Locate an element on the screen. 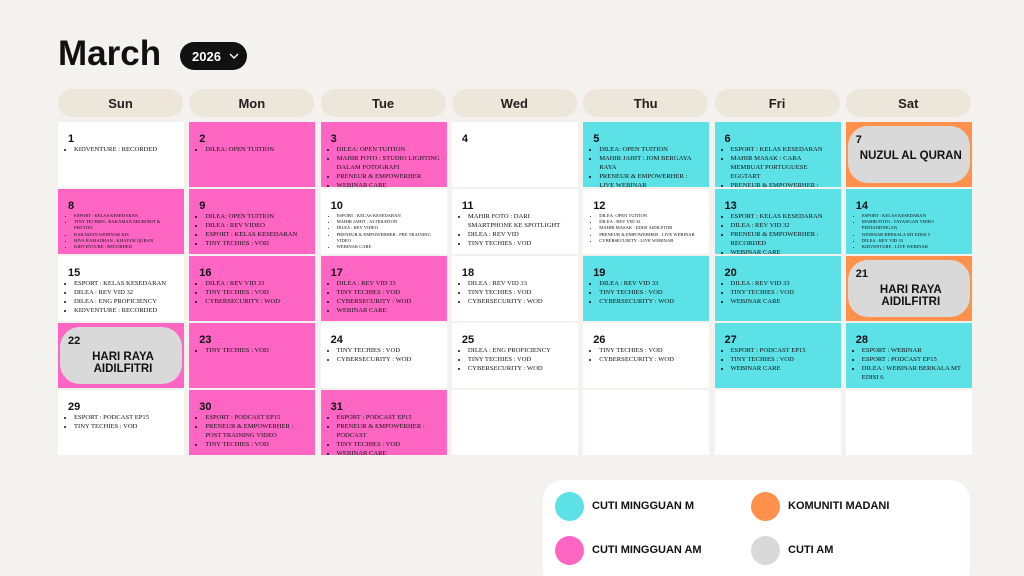  day-cell: 26TINY TECHIES : VODCYBERSECURITY : WOD is located at coordinates (646, 355).